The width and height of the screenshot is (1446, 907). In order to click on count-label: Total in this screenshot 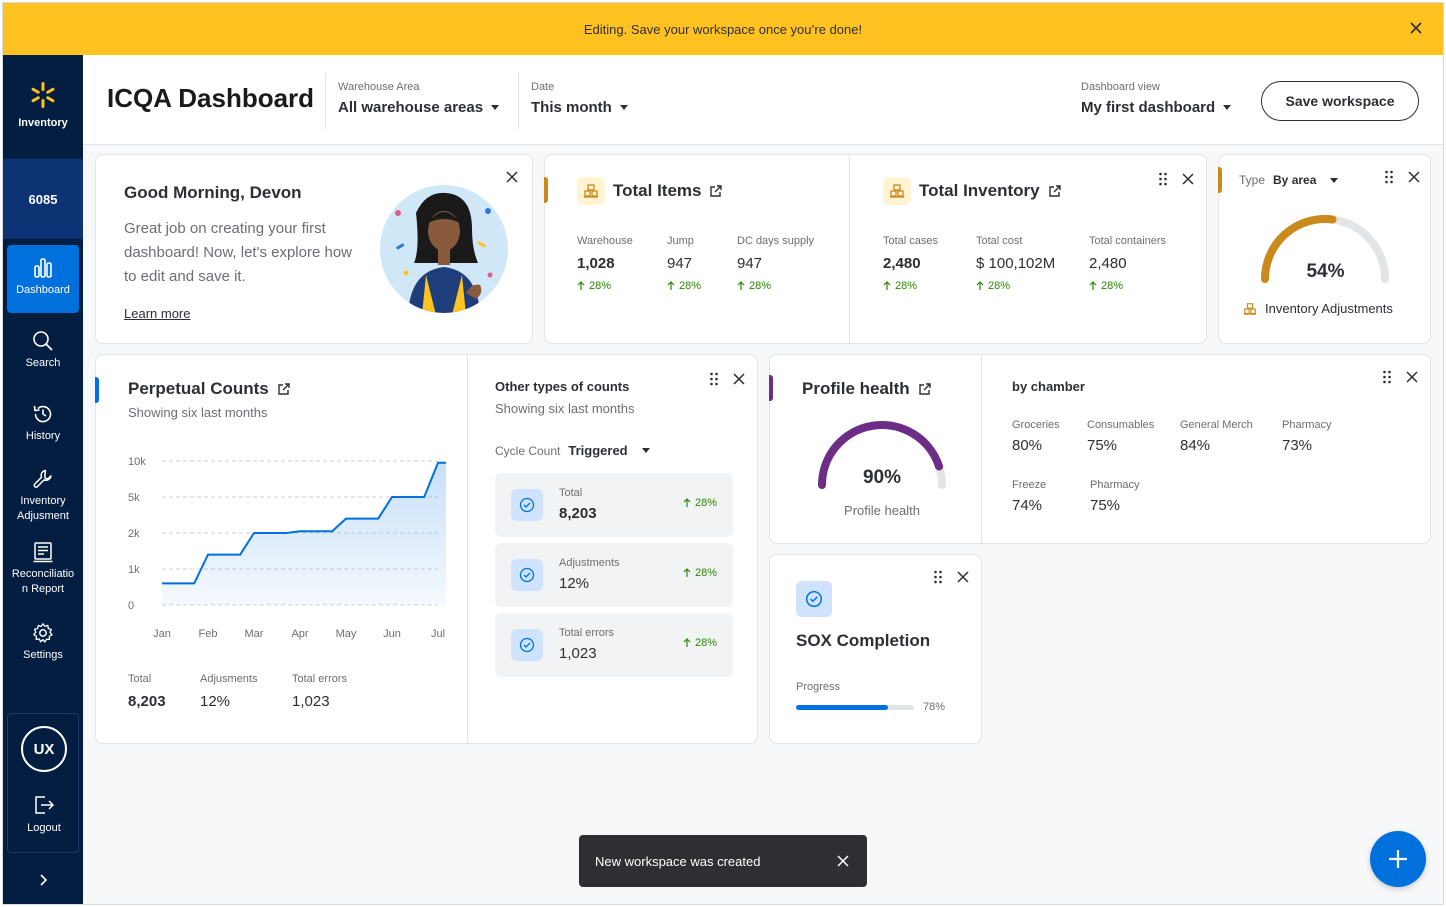, I will do `click(571, 493)`.